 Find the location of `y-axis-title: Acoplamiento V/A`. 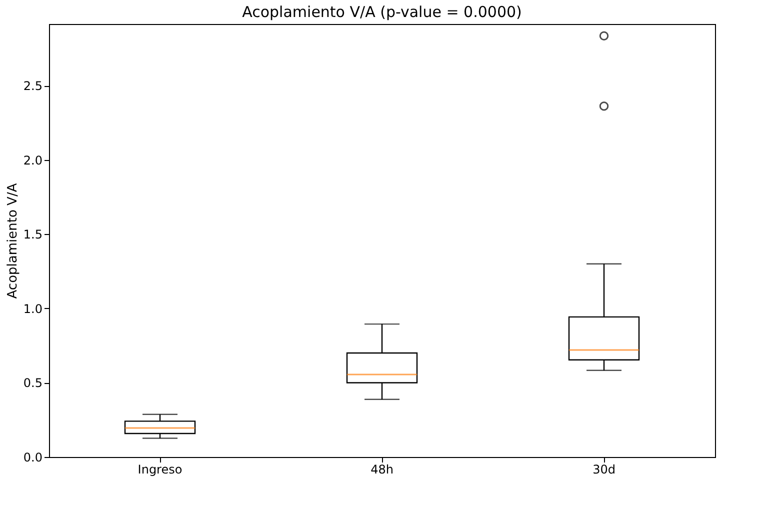

y-axis-title: Acoplamiento V/A is located at coordinates (12, 241).